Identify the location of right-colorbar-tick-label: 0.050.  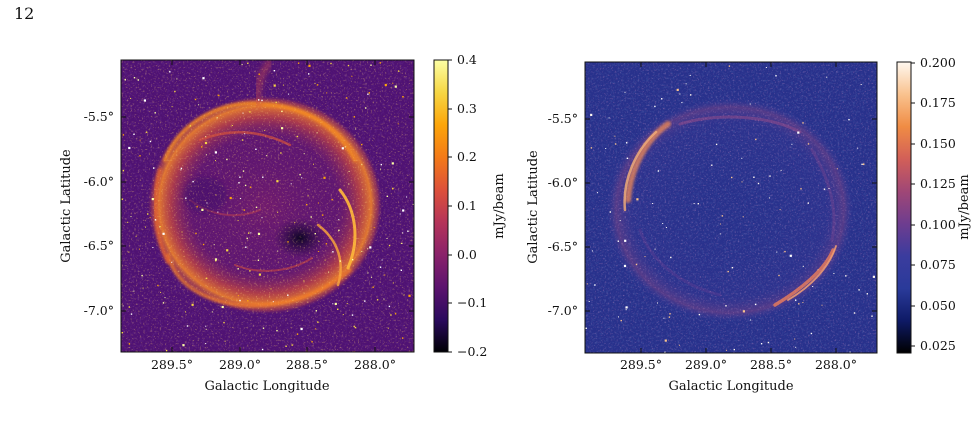
(938, 305).